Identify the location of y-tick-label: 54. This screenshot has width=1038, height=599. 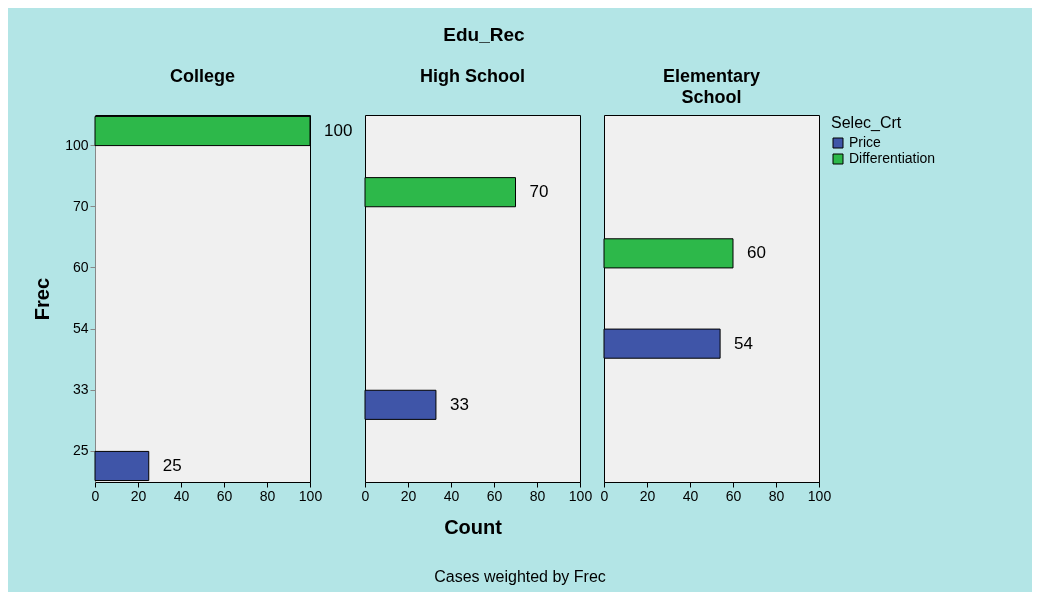
(80, 328).